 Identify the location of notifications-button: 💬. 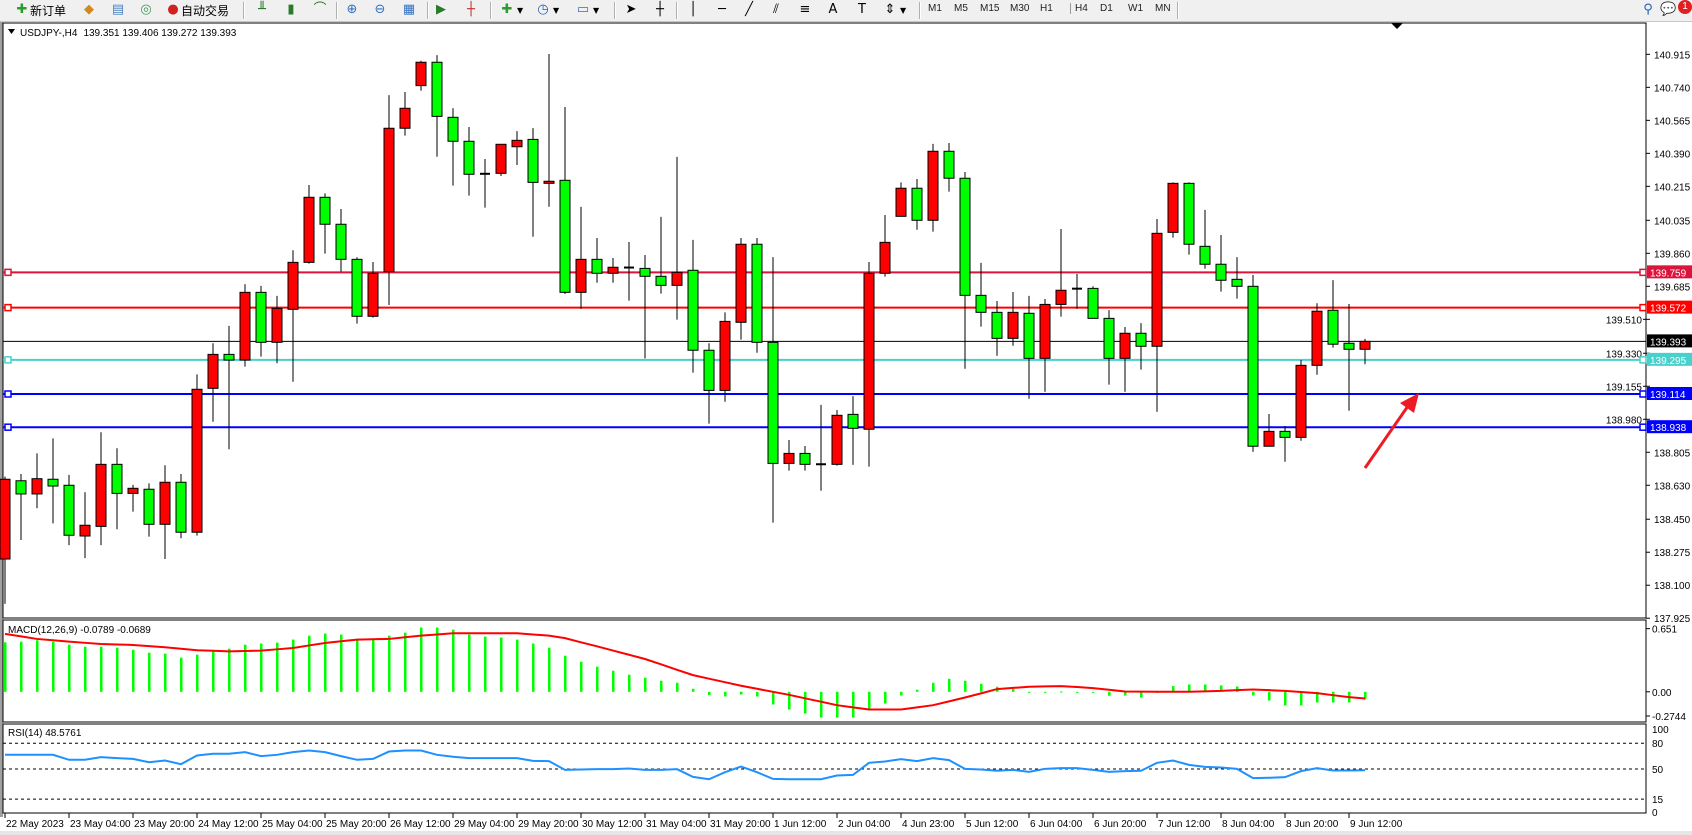
(1668, 10).